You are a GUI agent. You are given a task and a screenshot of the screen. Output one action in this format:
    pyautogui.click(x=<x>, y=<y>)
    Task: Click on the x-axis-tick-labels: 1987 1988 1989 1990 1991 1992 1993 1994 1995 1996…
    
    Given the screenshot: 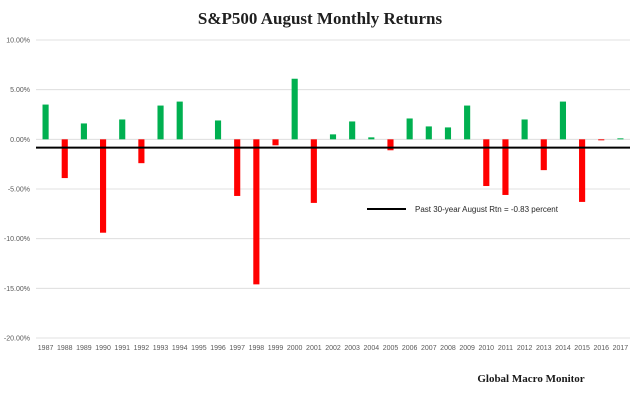 What is the action you would take?
    pyautogui.click(x=333, y=348)
    